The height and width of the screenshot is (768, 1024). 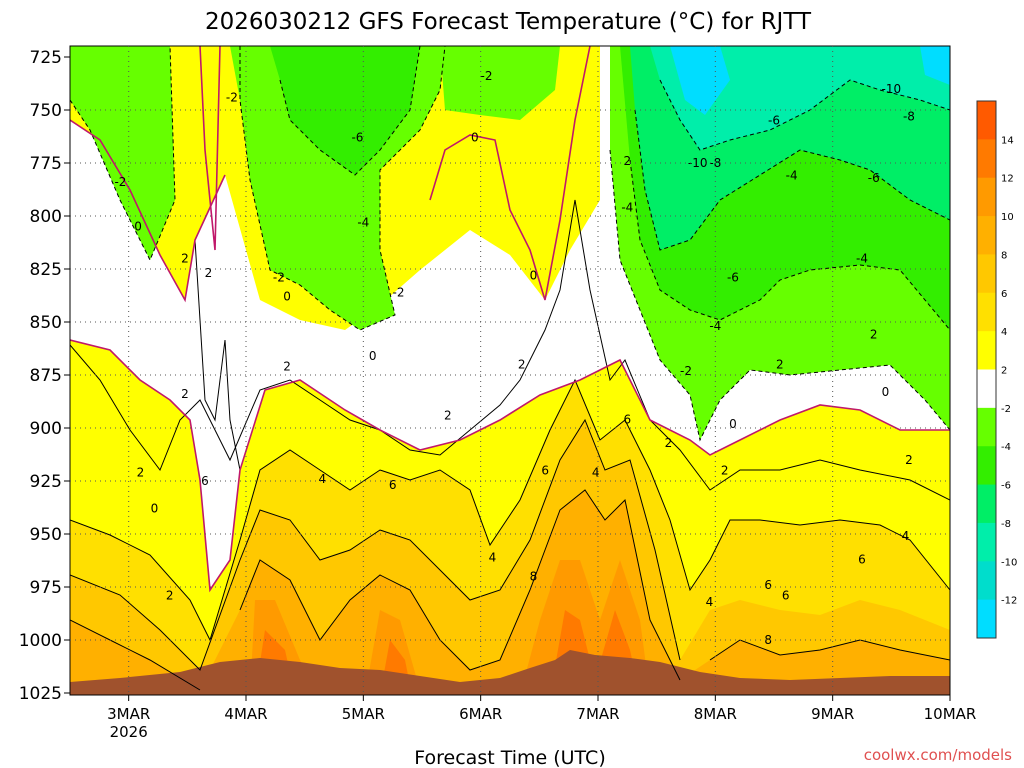 What do you see at coordinates (46, 482) in the screenshot?
I see `y-tick-label: 925` at bounding box center [46, 482].